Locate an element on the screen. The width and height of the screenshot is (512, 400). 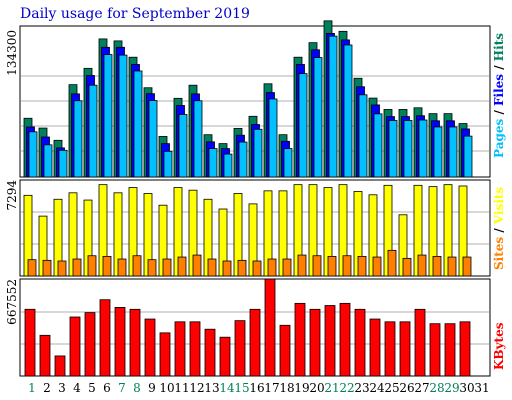
day-label-9: 9 is located at coordinates (152, 388).